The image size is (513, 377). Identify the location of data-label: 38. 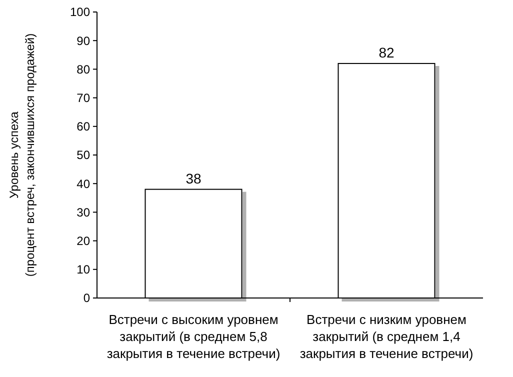
(194, 178).